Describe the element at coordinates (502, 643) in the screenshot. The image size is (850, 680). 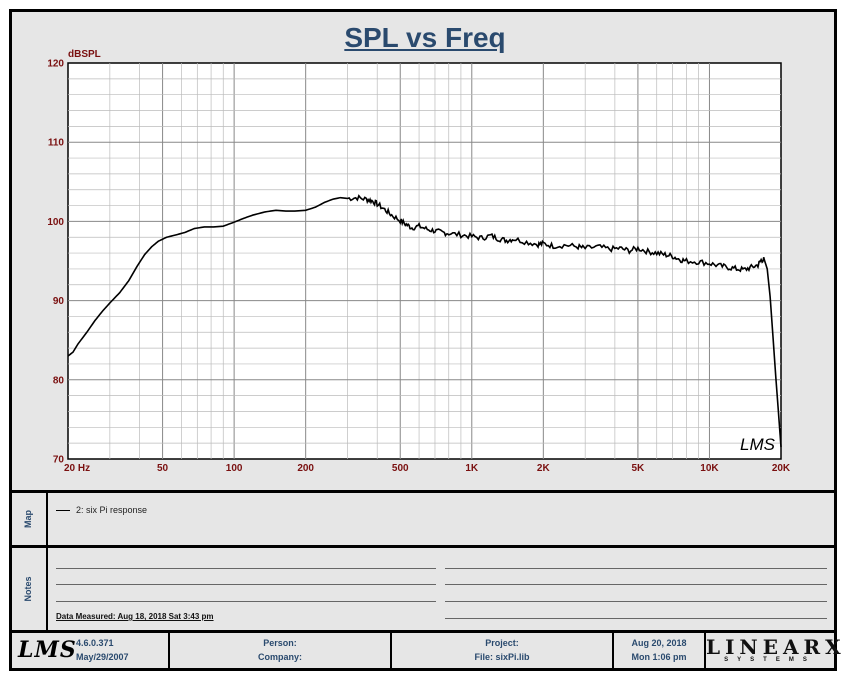
I see `project-label: Project:` at that location.